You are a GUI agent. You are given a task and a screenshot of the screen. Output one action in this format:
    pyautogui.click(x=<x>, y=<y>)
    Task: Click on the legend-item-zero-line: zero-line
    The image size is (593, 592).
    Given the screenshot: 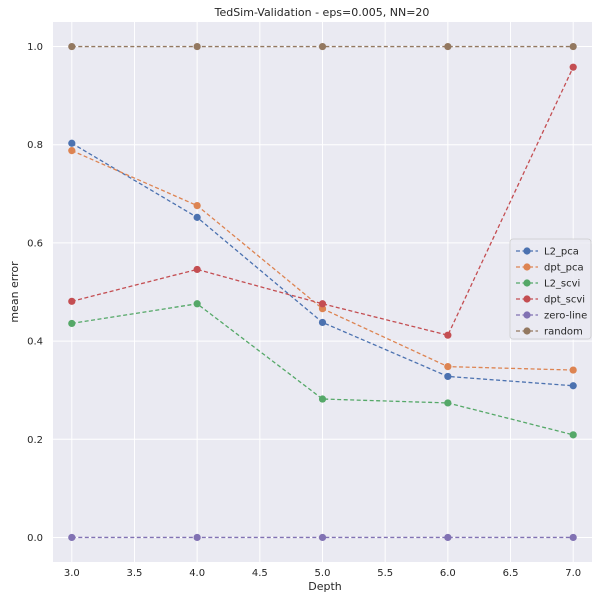 What is the action you would take?
    pyautogui.click(x=551, y=316)
    